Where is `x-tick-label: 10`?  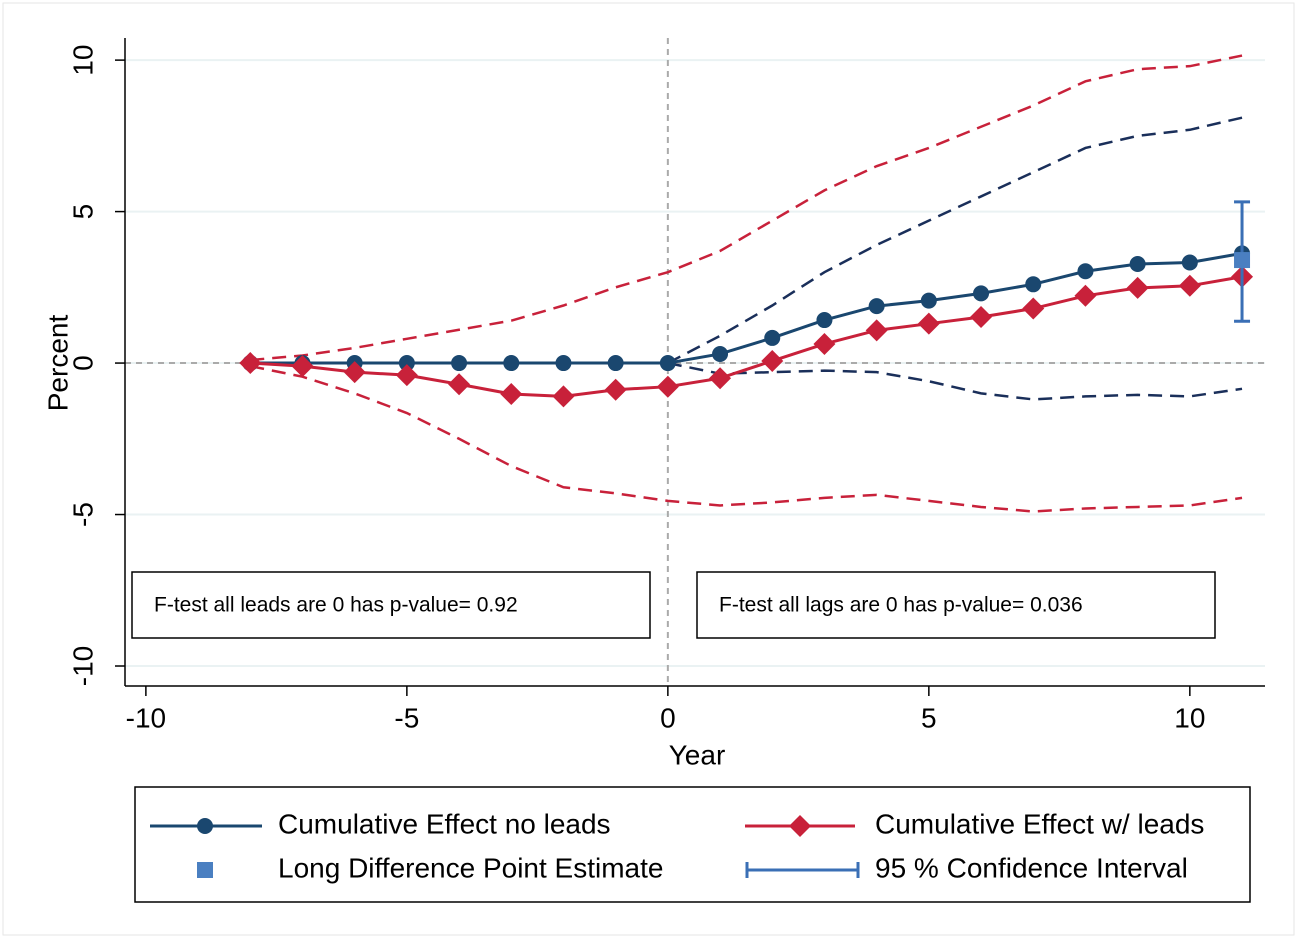
x-tick-label: 10 is located at coordinates (1189, 717).